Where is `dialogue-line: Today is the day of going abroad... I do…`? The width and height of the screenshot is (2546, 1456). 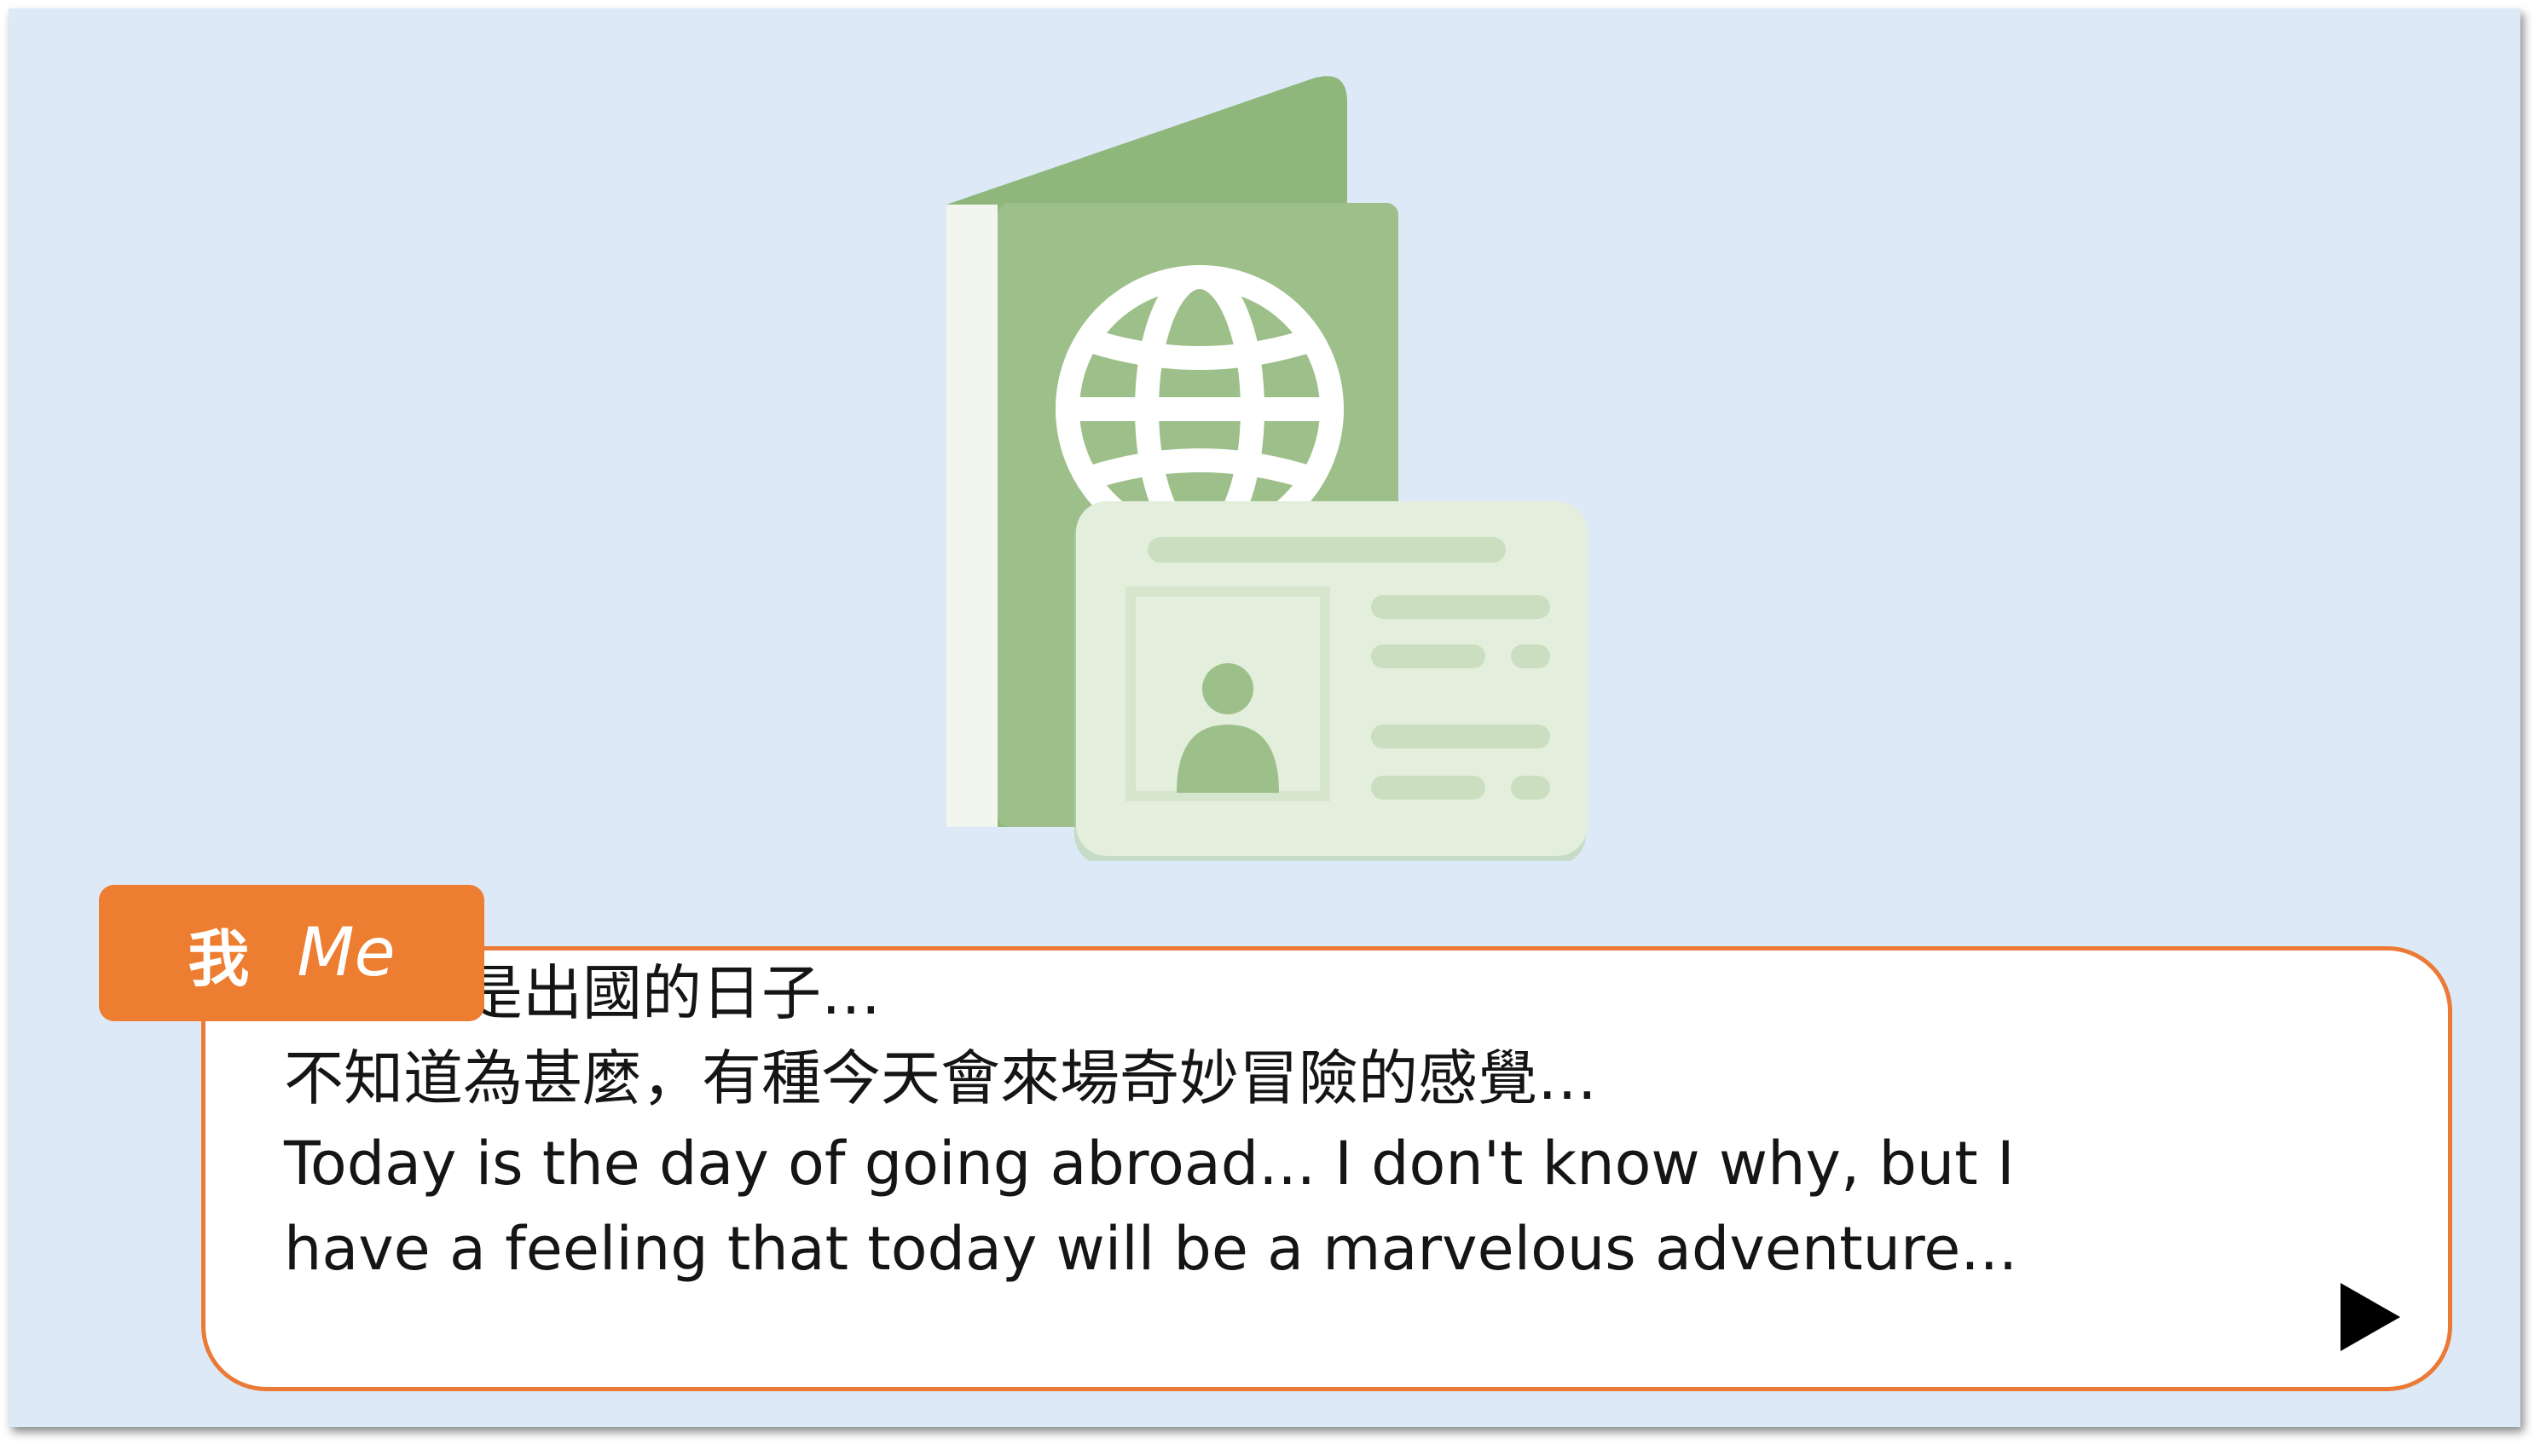
dialogue-line: Today is the day of going abroad... I do… is located at coordinates (1149, 1164).